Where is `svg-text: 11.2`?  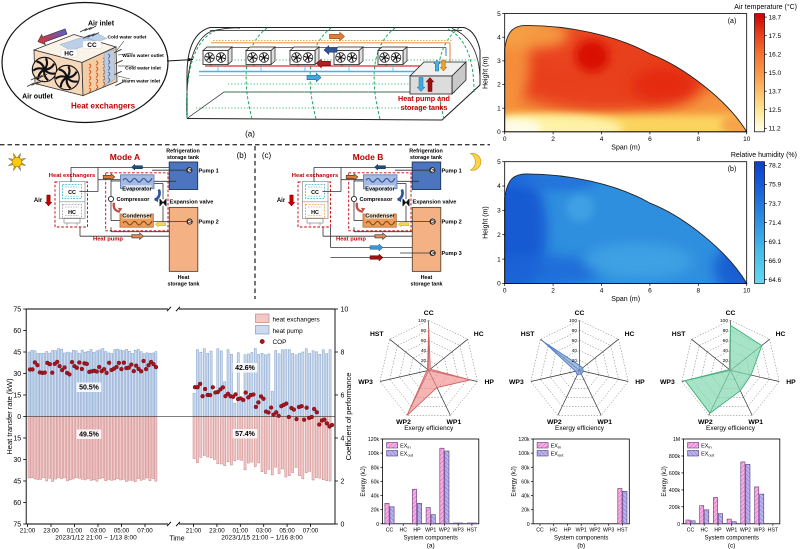
svg-text: 11.2 is located at coordinates (775, 129).